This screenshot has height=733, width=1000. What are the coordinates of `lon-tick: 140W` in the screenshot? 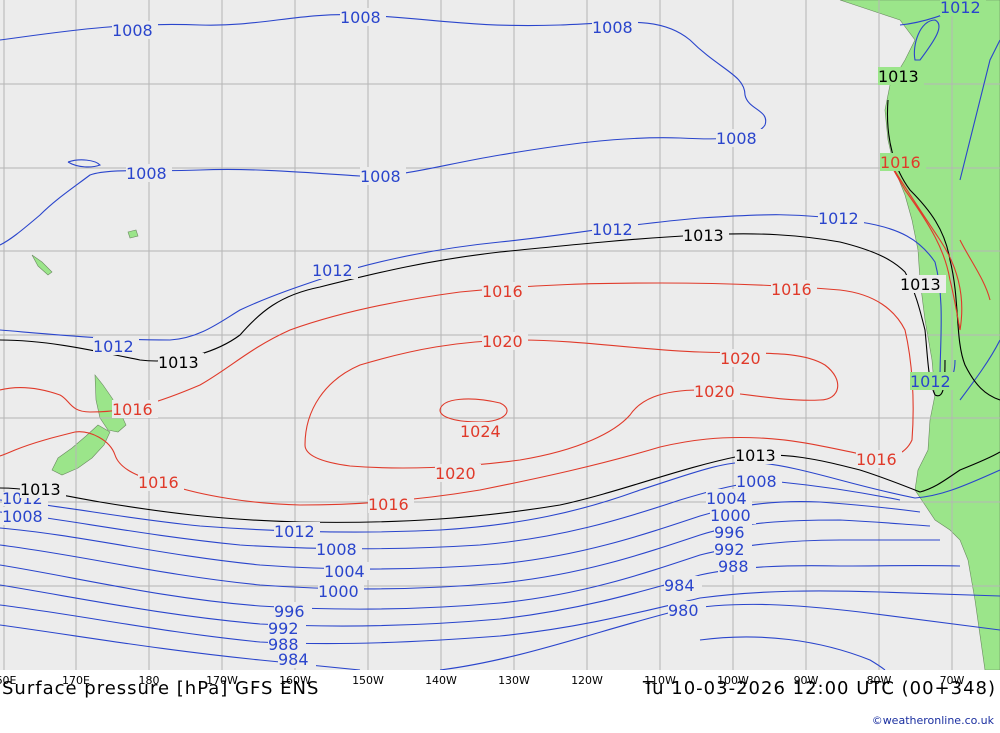 It's located at (441, 680).